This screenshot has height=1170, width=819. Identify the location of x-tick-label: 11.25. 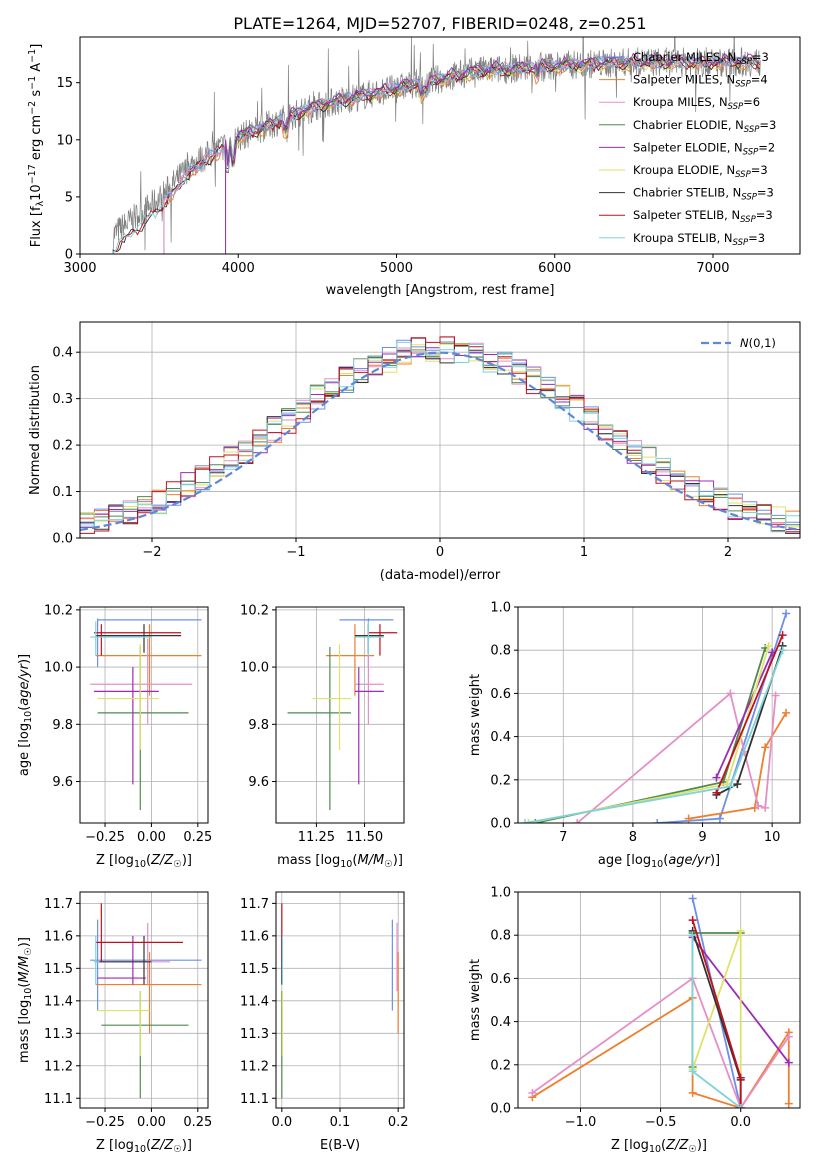
(316, 837).